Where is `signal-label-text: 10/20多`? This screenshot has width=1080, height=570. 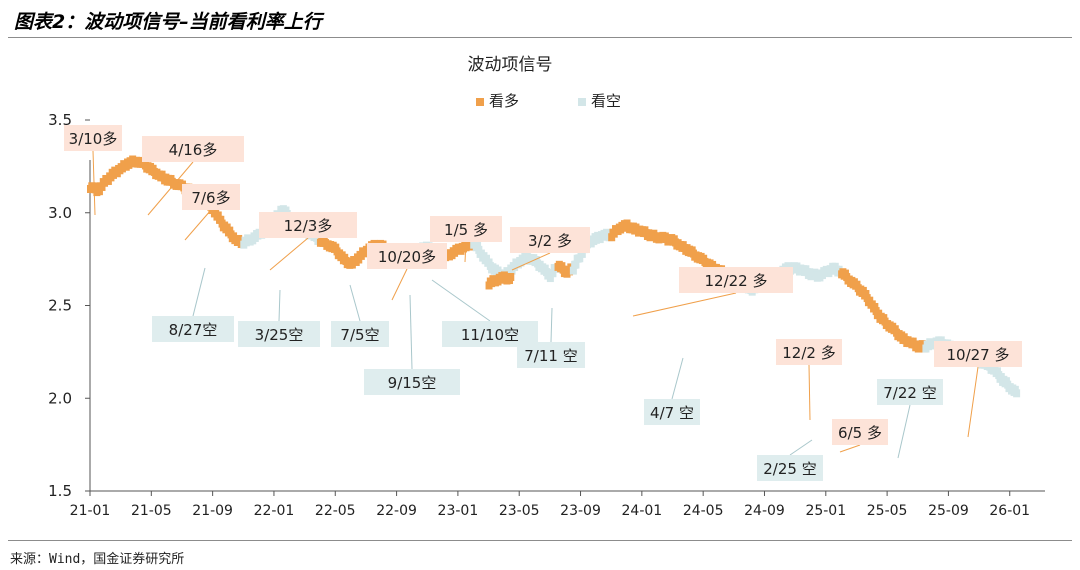 signal-label-text: 10/20多 is located at coordinates (407, 257).